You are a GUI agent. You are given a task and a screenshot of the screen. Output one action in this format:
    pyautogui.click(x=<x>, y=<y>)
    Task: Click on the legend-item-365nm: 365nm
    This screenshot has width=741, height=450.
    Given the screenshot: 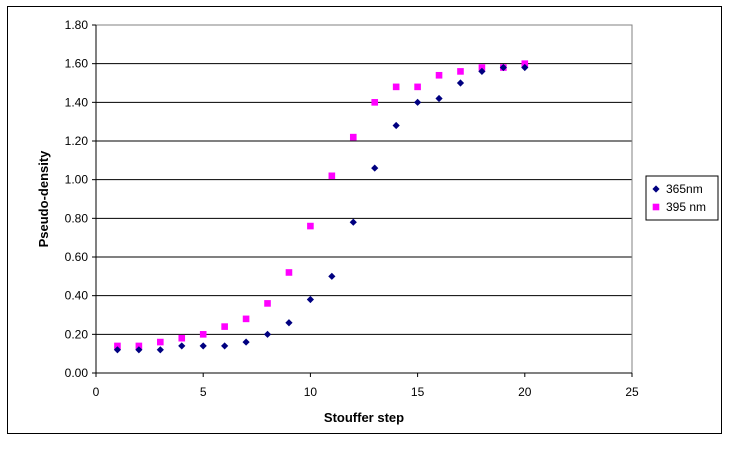 What is the action you would take?
    pyautogui.click(x=677, y=189)
    